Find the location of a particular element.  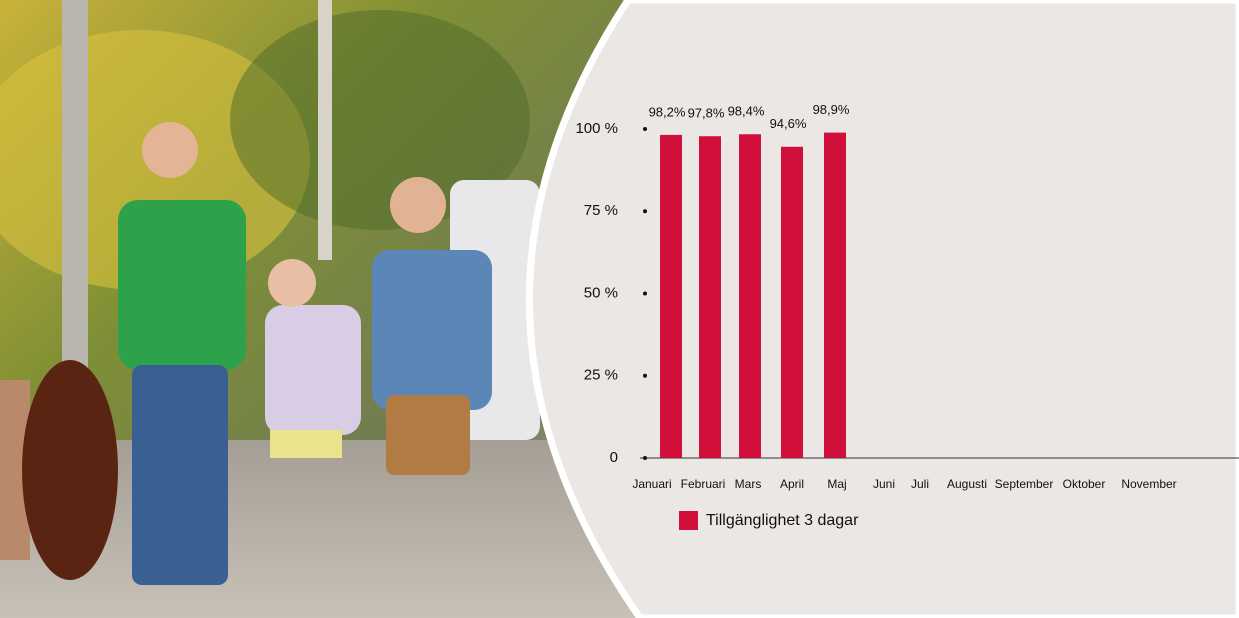

data-label: 97,8% is located at coordinates (706, 113).